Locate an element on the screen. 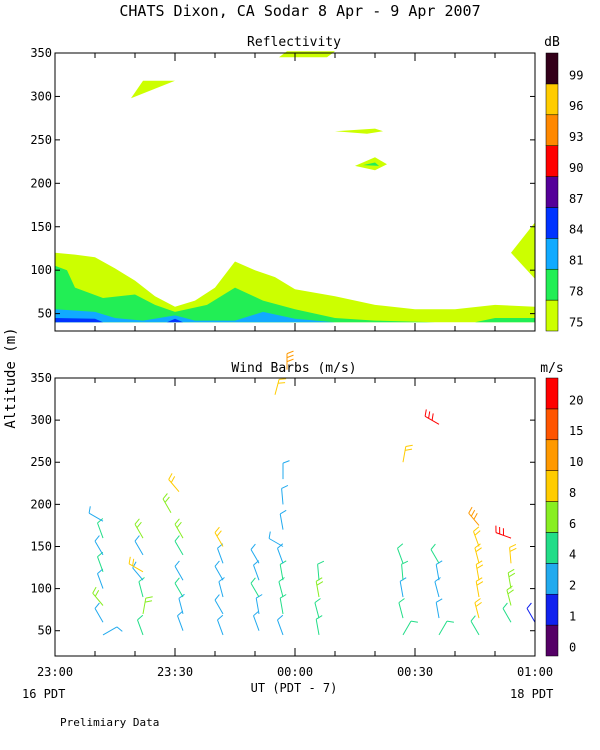 This screenshot has height=750, width=600. colorbar-label: 90 is located at coordinates (576, 168).